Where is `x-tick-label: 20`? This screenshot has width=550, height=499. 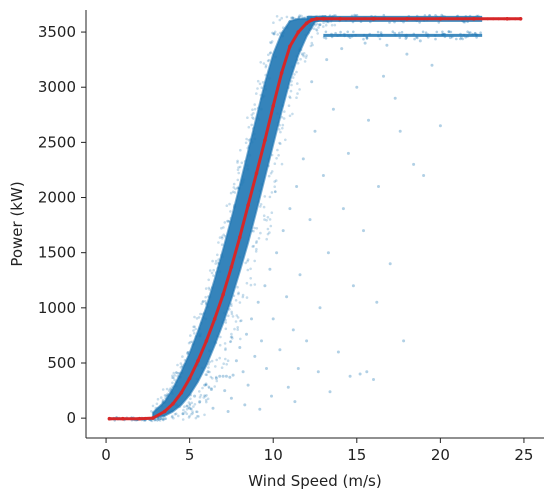
x-tick-label: 20 is located at coordinates (440, 455).